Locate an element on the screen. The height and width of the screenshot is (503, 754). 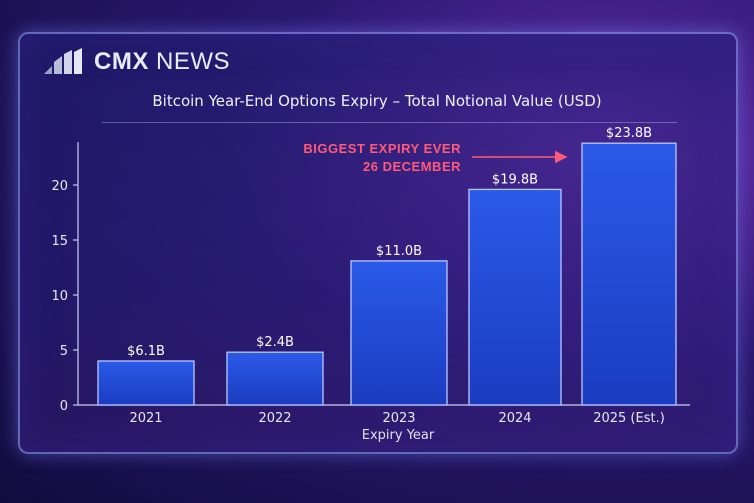
x-tick-label: 2021 is located at coordinates (145, 418).